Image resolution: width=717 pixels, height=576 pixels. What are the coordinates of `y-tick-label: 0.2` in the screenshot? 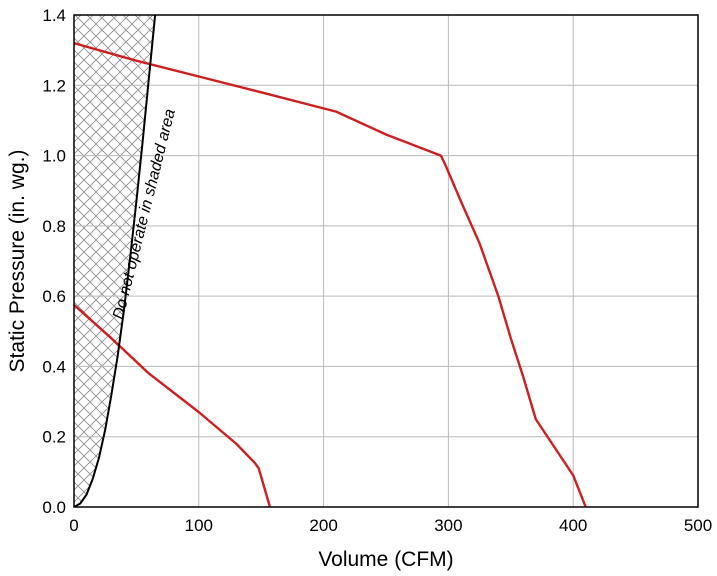 It's located at (54, 437).